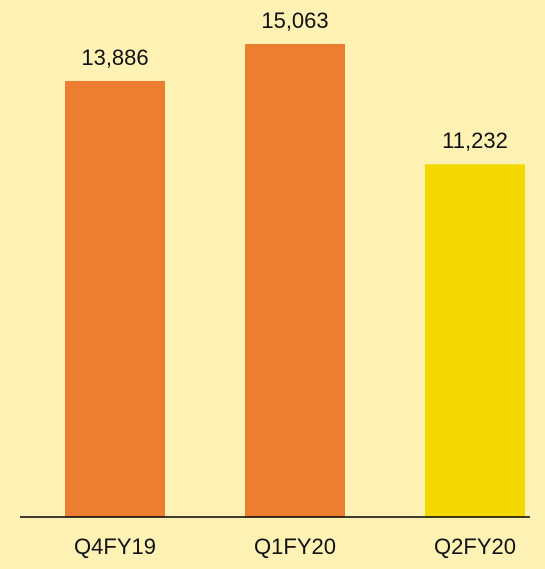 The image size is (545, 569). I want to click on data-label: 15,063, so click(294, 20).